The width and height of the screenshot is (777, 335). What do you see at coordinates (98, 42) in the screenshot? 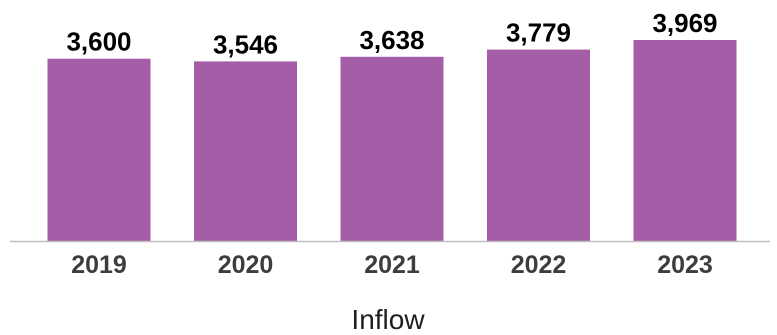
I see `data-label-2019: 3,600` at bounding box center [98, 42].